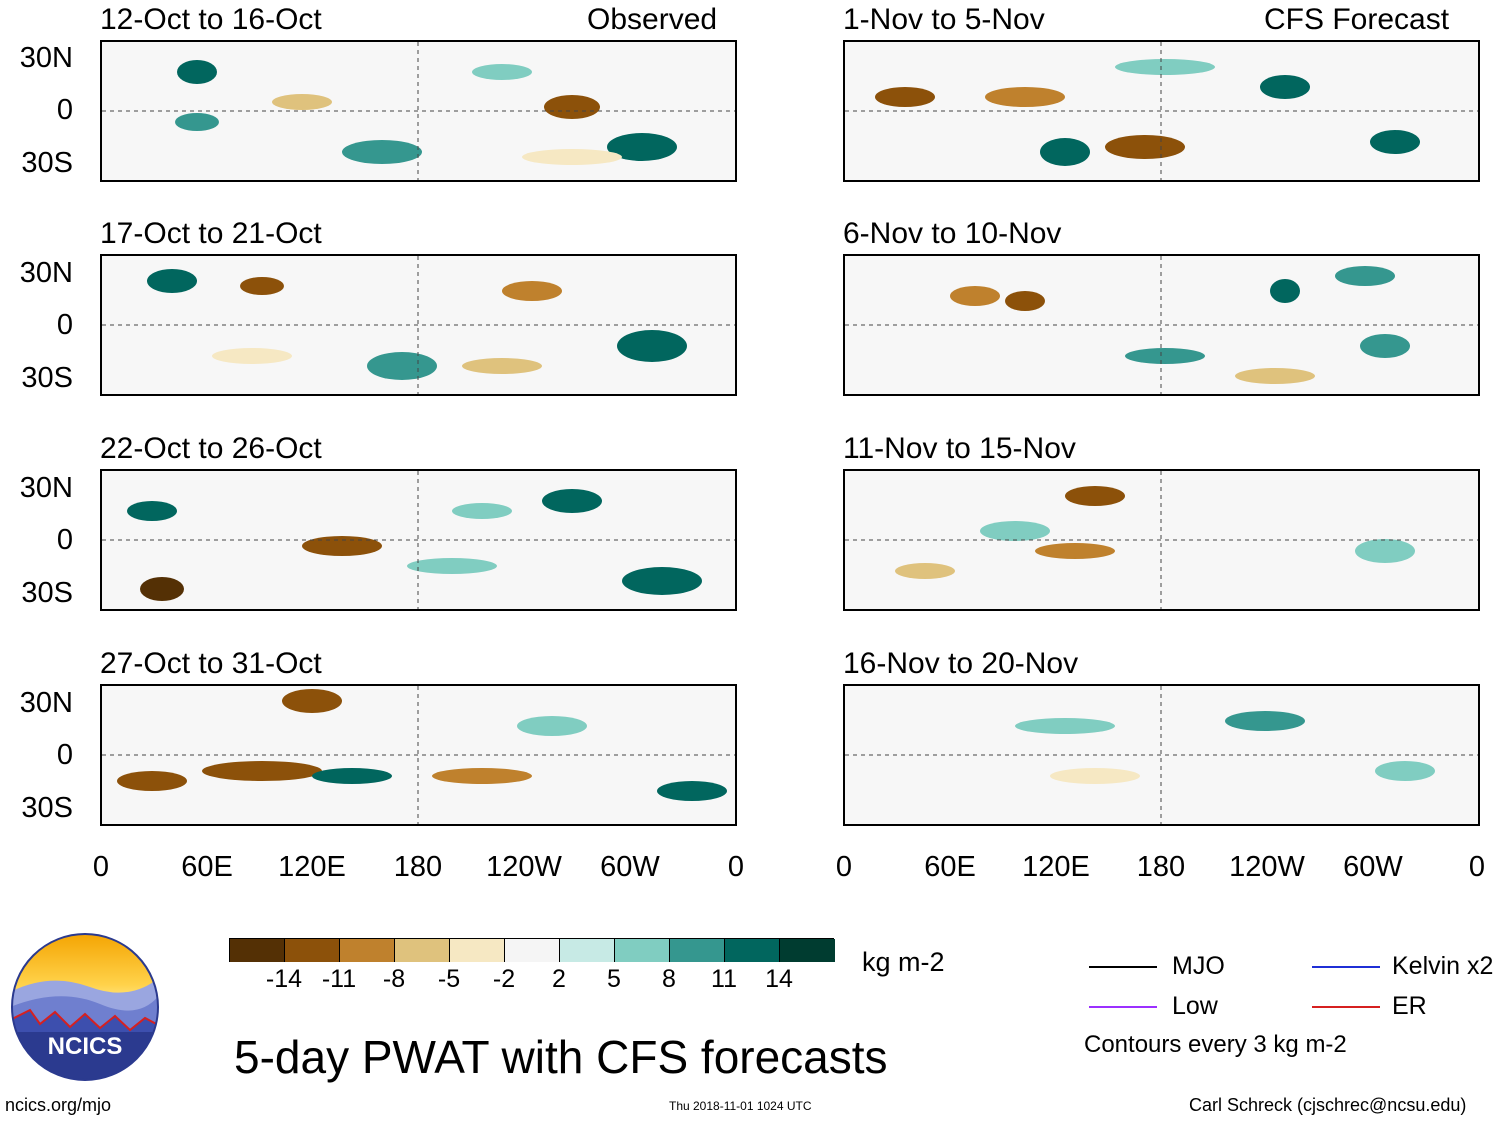 Image resolution: width=1510 pixels, height=1121 pixels. What do you see at coordinates (1346, 1007) in the screenshot?
I see `legend-er-line` at bounding box center [1346, 1007].